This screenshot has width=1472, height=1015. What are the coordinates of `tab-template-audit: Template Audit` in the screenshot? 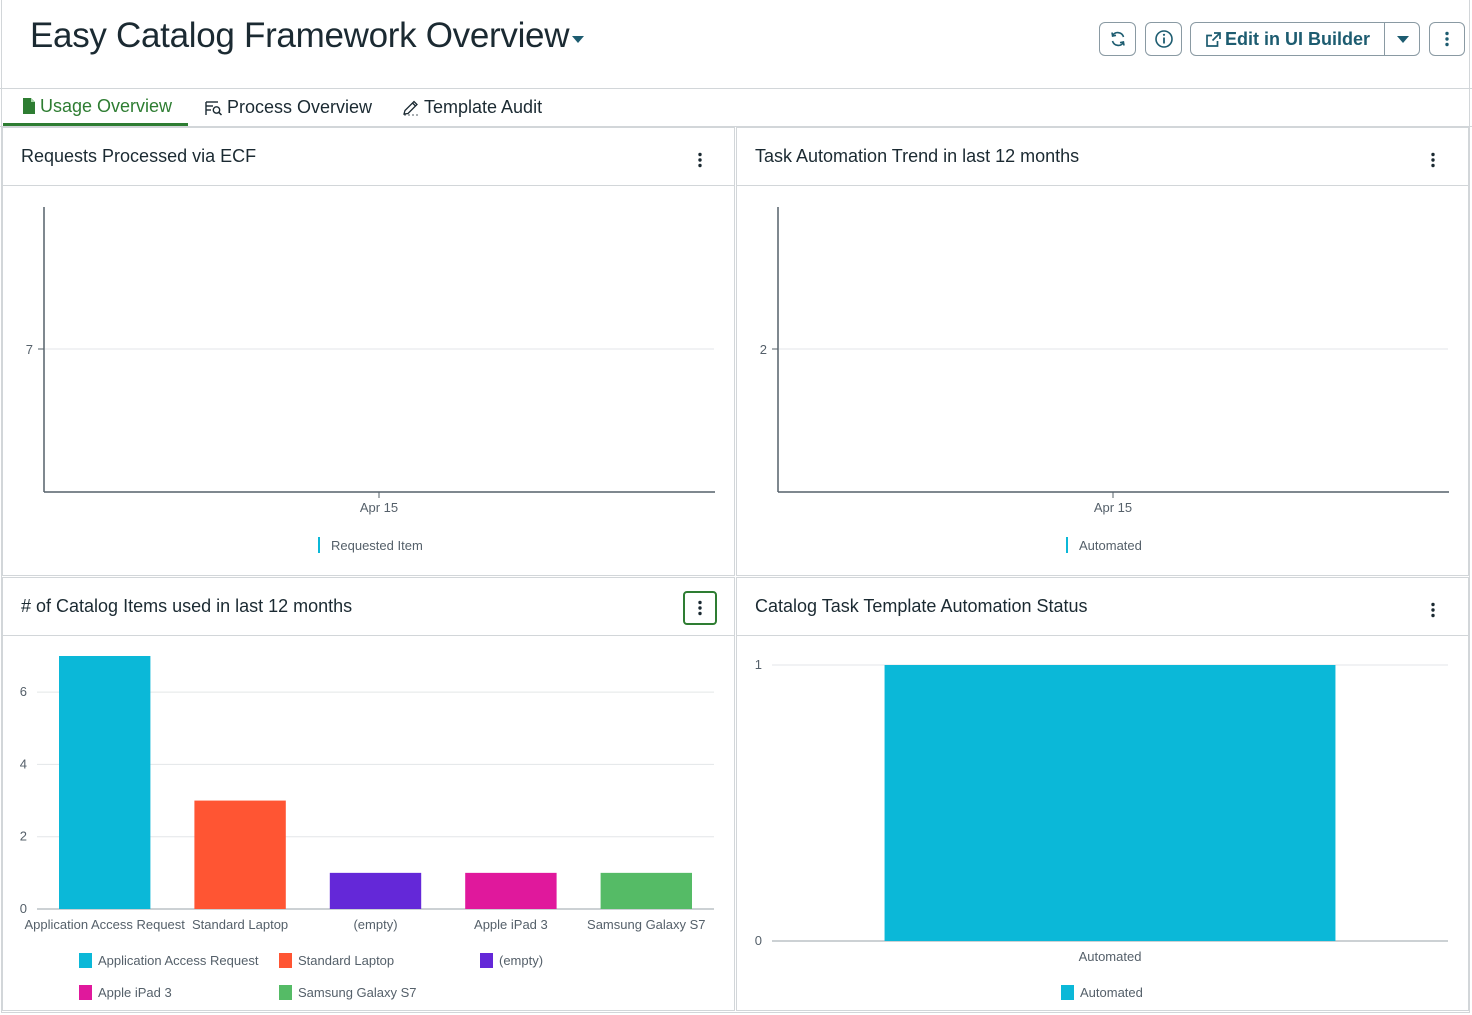 It's located at (482, 107).